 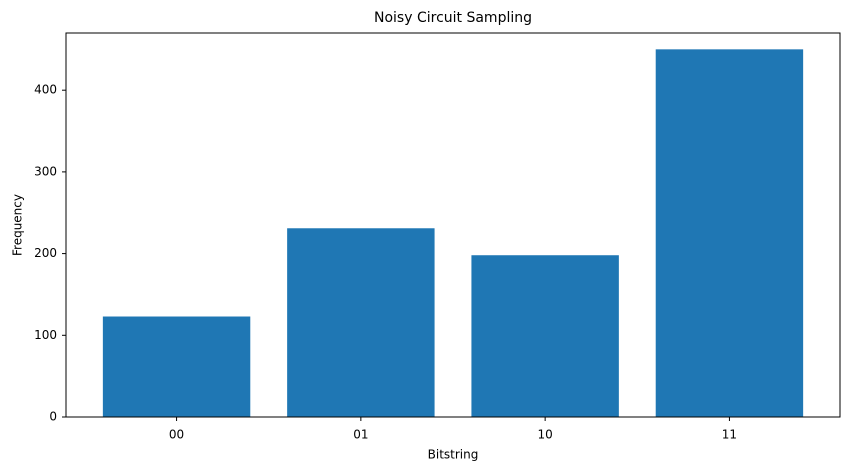 What do you see at coordinates (545, 435) in the screenshot?
I see `x-tick-label: 10` at bounding box center [545, 435].